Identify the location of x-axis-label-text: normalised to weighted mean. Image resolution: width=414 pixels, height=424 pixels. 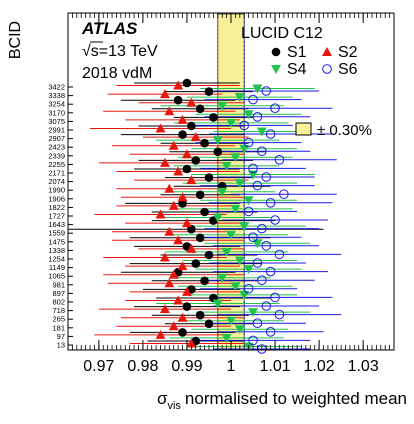
(296, 398).